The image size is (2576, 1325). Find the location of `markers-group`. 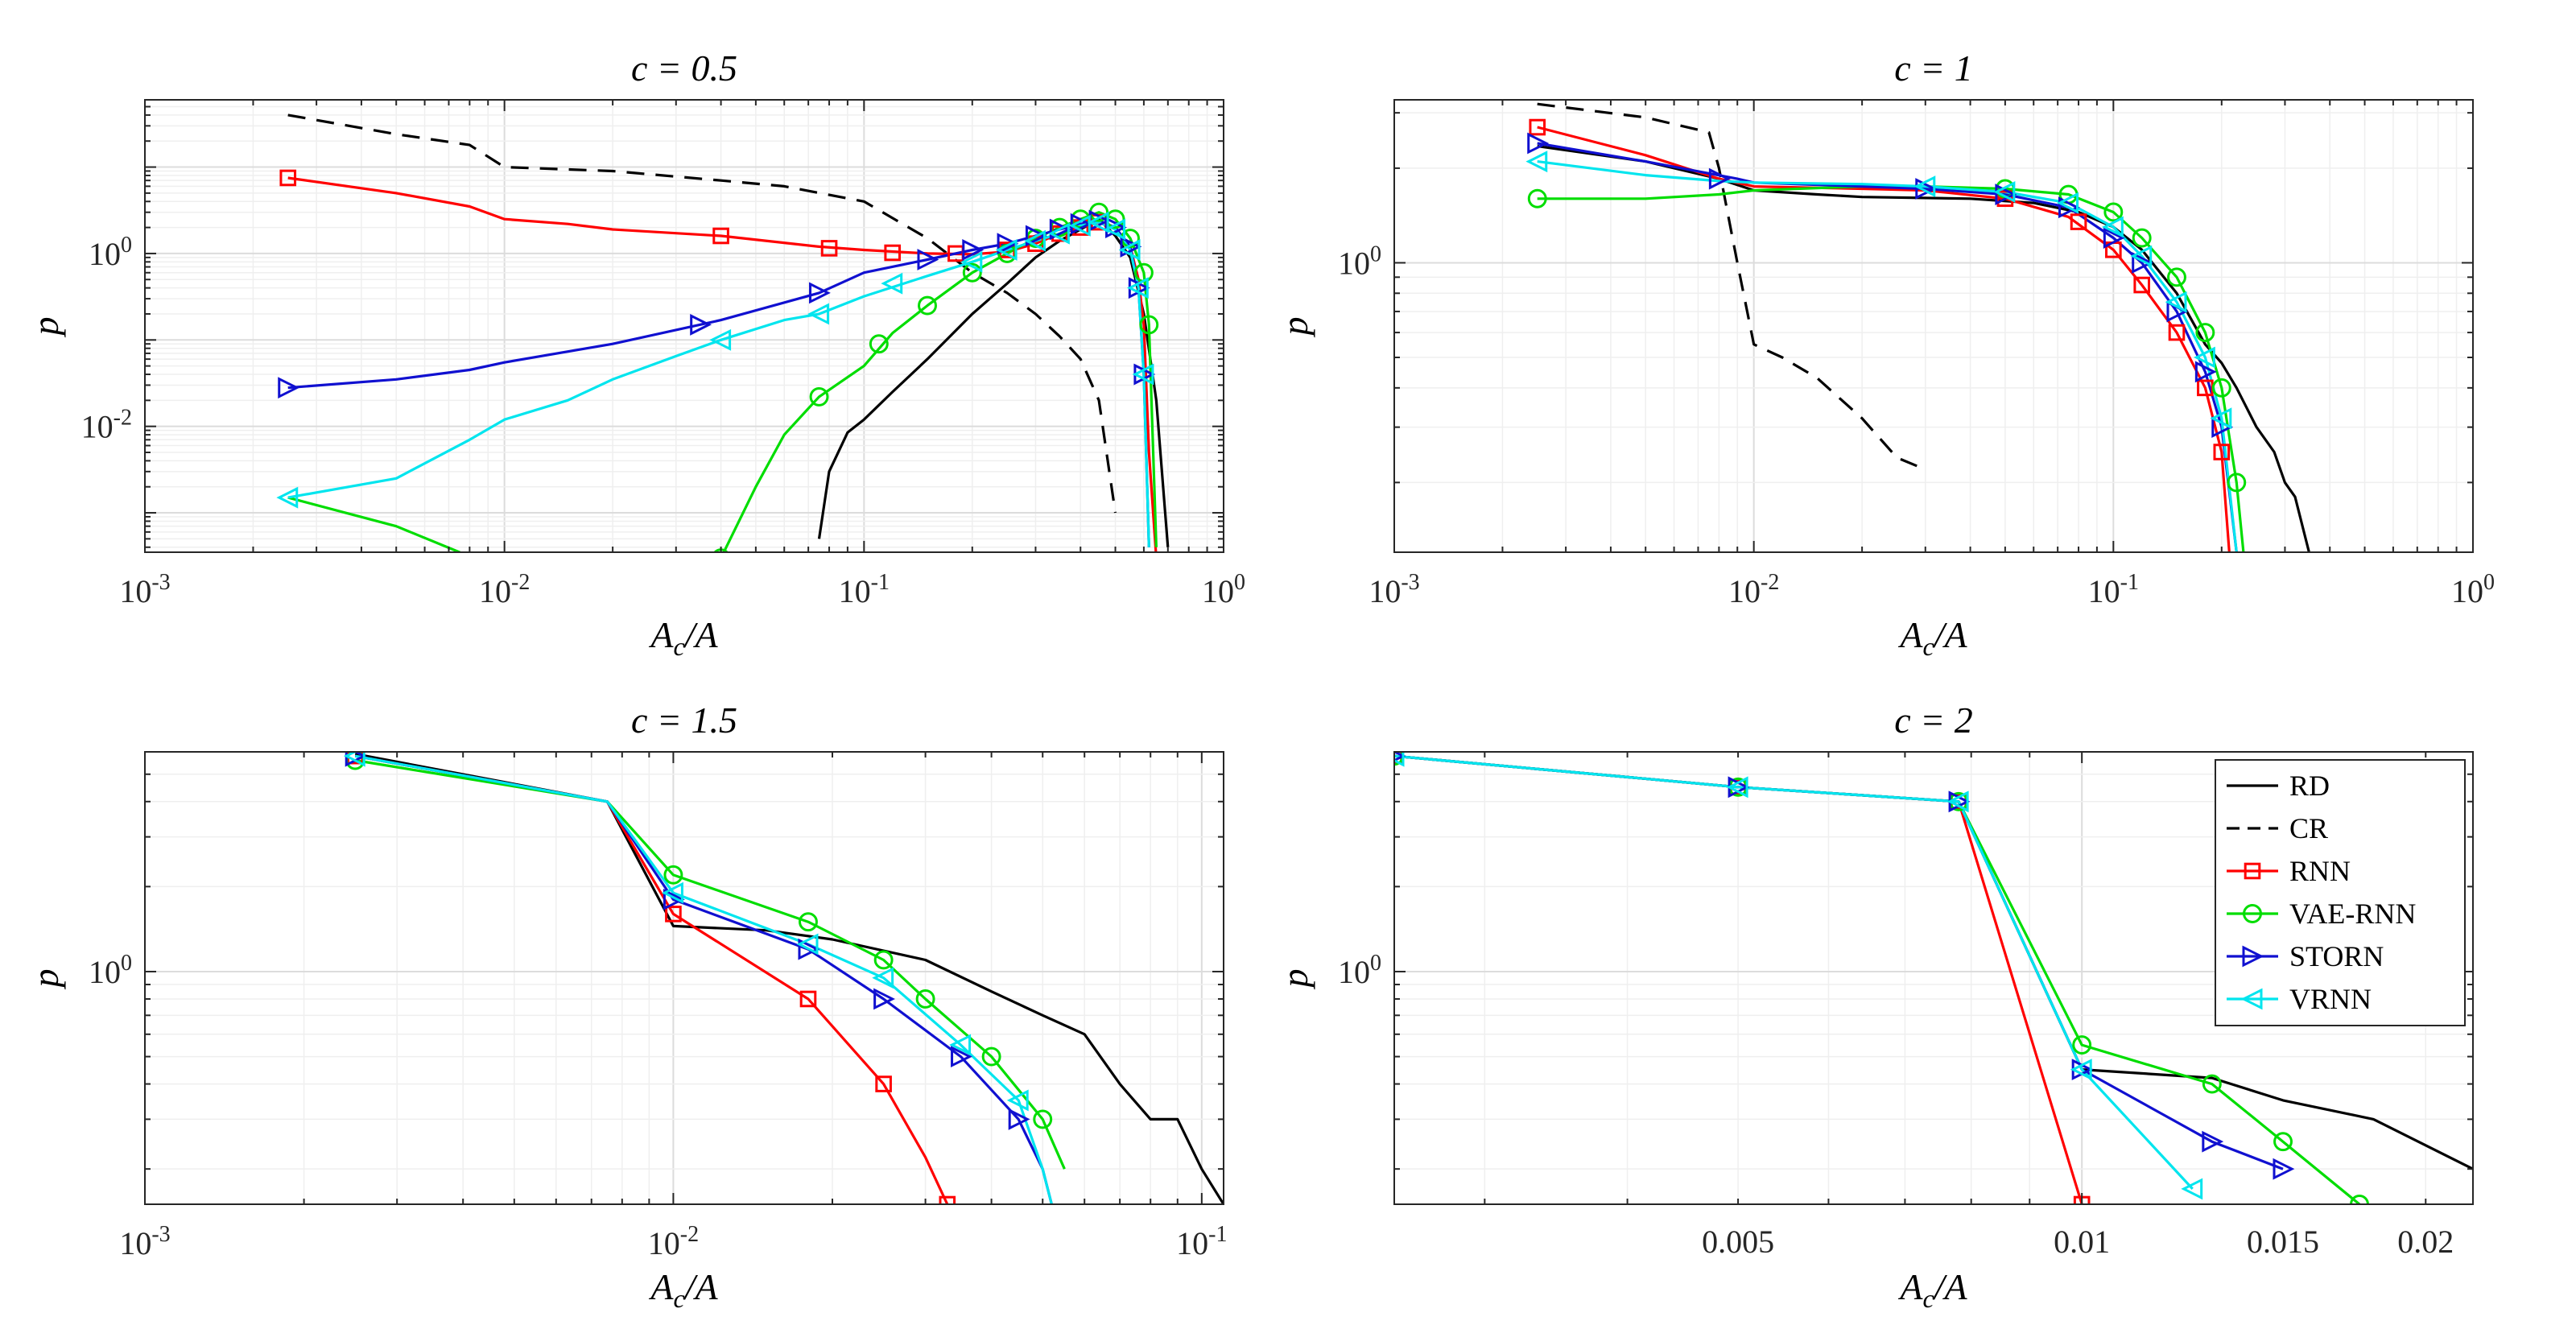

markers-group is located at coordinates (717, 360).